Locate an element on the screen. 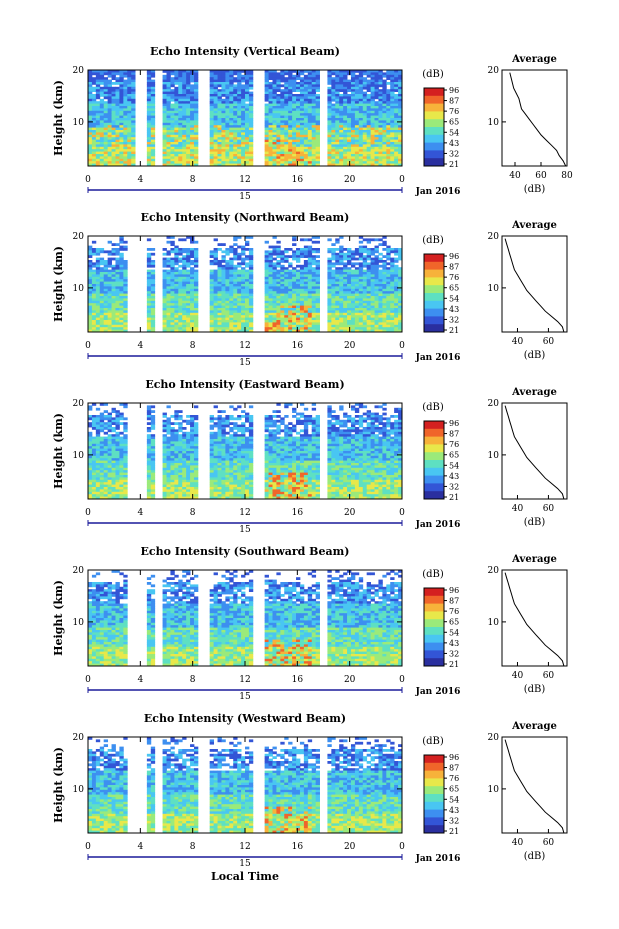  avg-x-tick-label: 60 is located at coordinates (549, 342).